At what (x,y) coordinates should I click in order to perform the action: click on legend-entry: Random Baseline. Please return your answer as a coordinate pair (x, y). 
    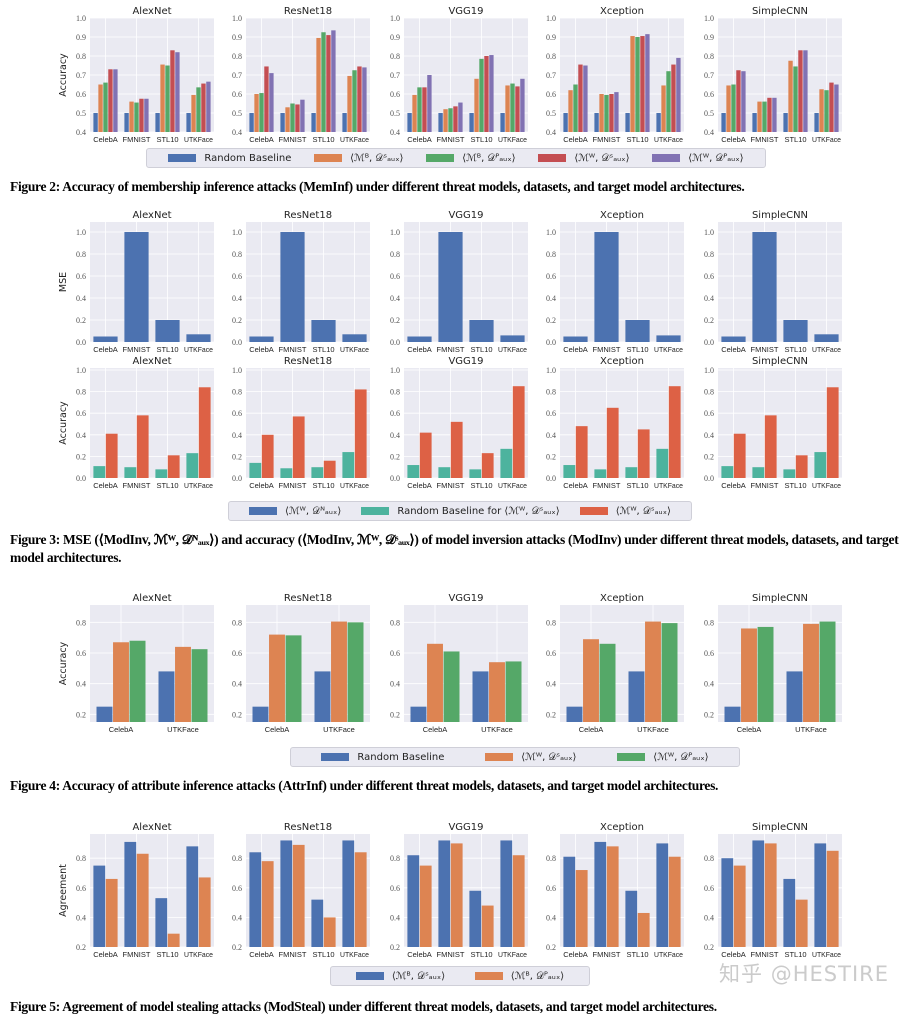
    Looking at the image, I should click on (382, 757).